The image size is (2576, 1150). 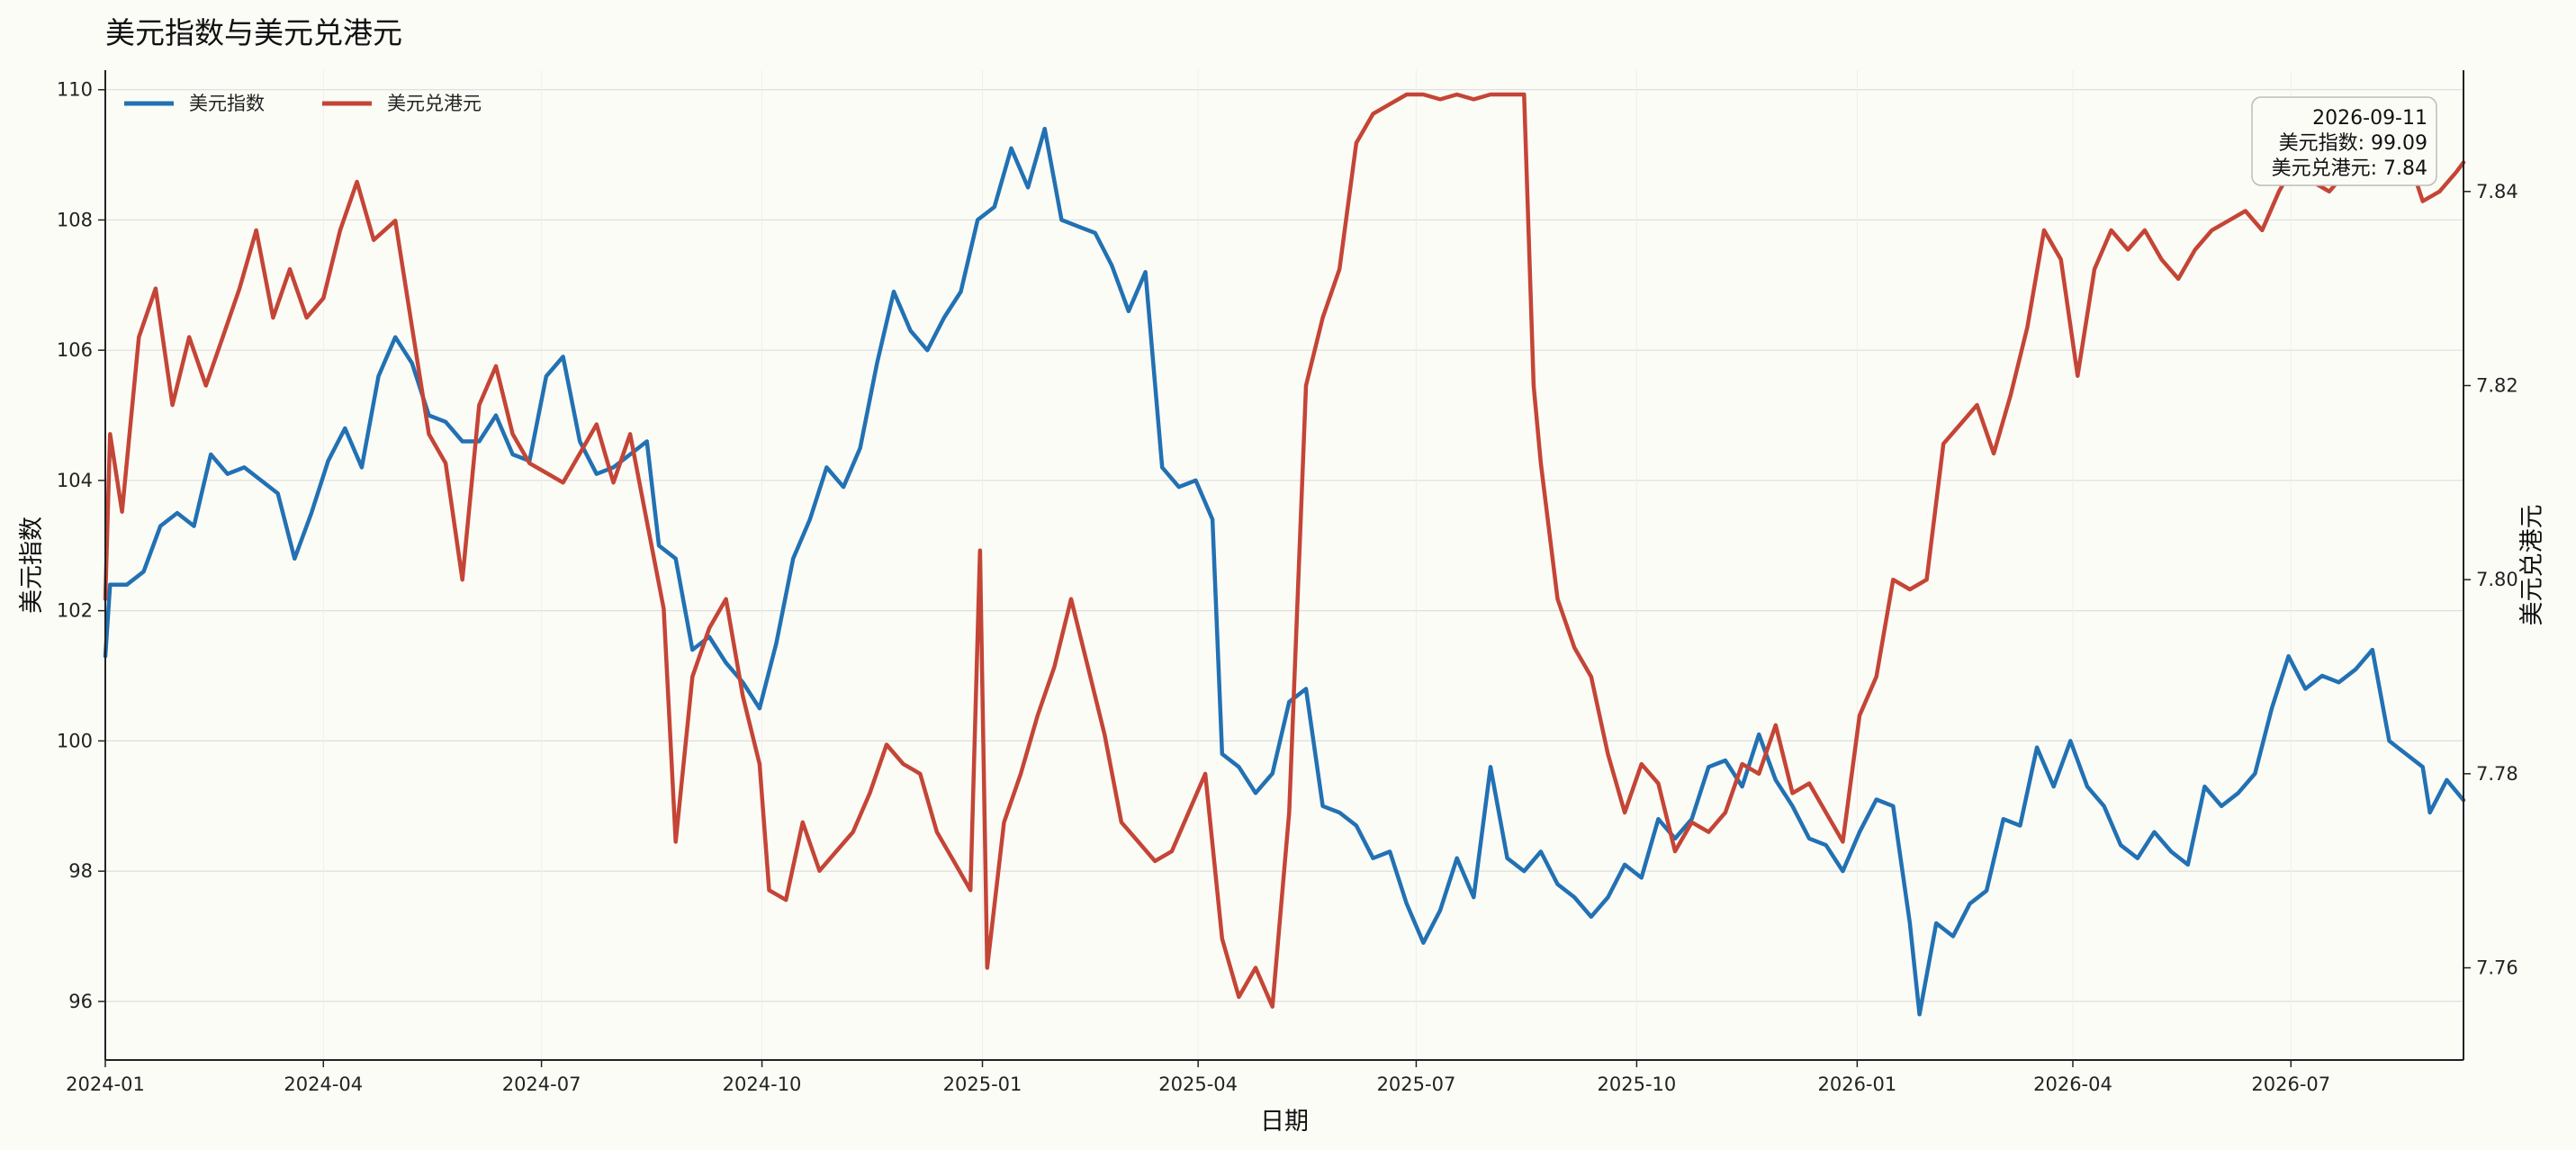 What do you see at coordinates (2290, 1084) in the screenshot?
I see `x-tick-label-10: 2026-07` at bounding box center [2290, 1084].